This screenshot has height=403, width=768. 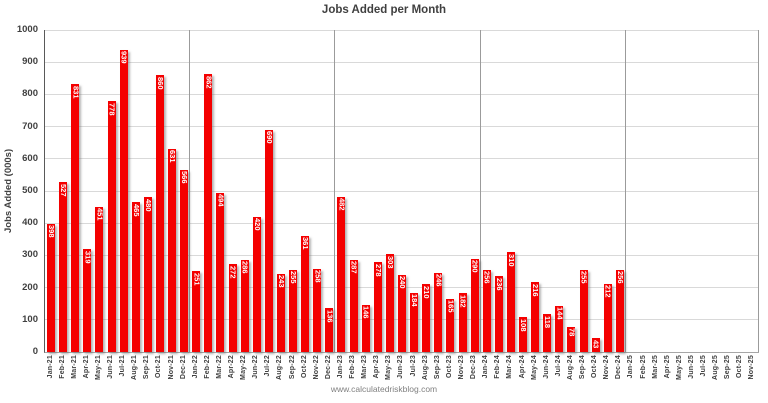 I want to click on bar-value-label-Apr-21: 319, so click(x=88, y=257).